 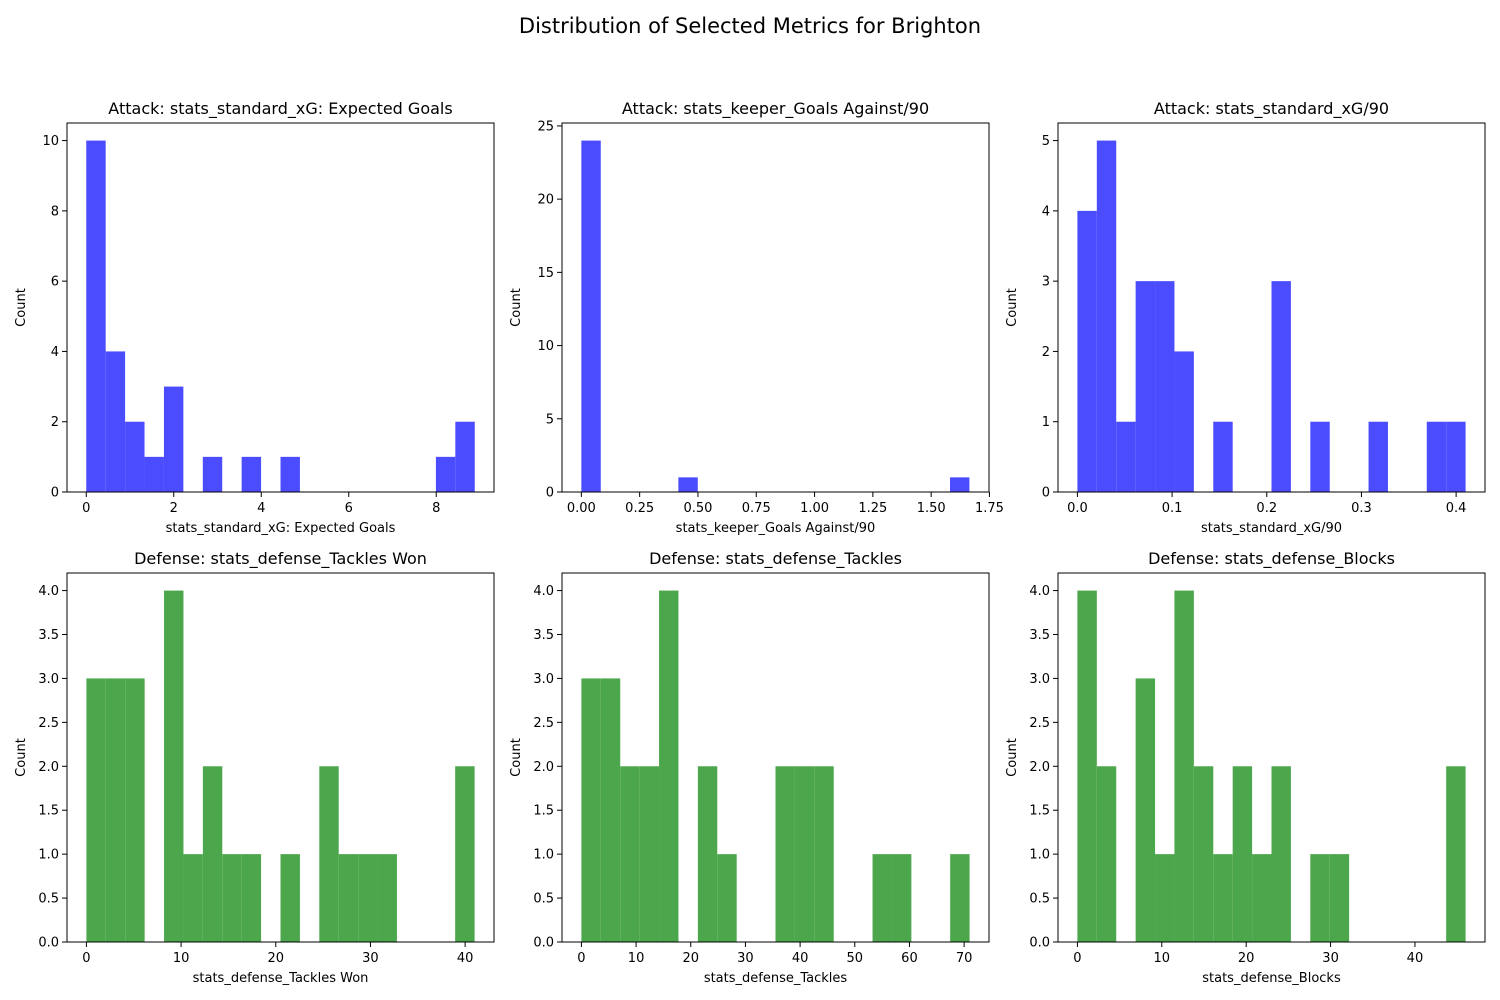 I want to click on subplot-title: Attack: stats_standard_xG/90, so click(x=1271, y=109).